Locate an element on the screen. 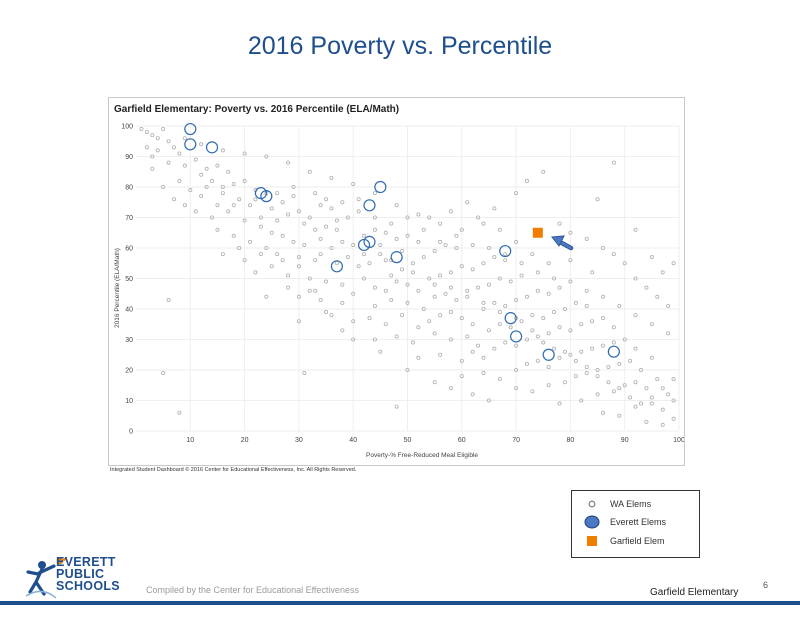  legend-item-everett: Everett Elems is located at coordinates (624, 522).